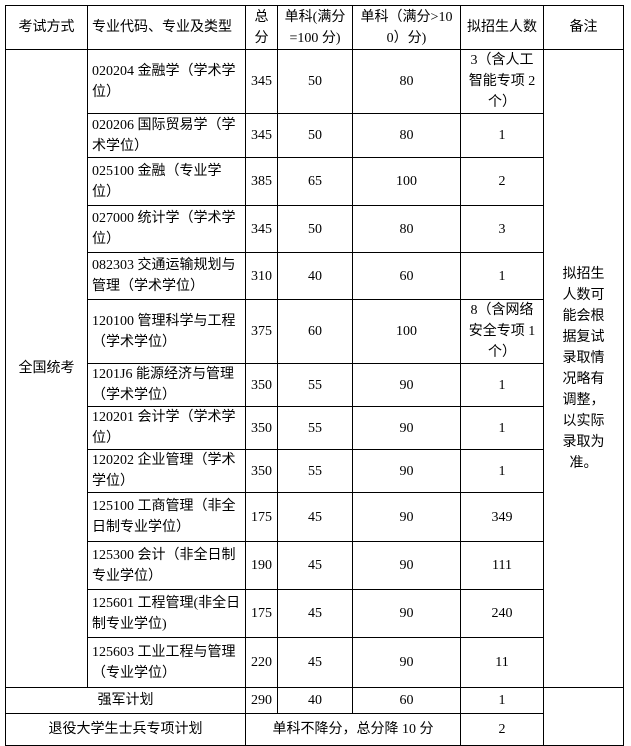 The image size is (631, 746). I want to click on table-row: 025100 金融（专业学位） 385 65 100 2, so click(315, 181).